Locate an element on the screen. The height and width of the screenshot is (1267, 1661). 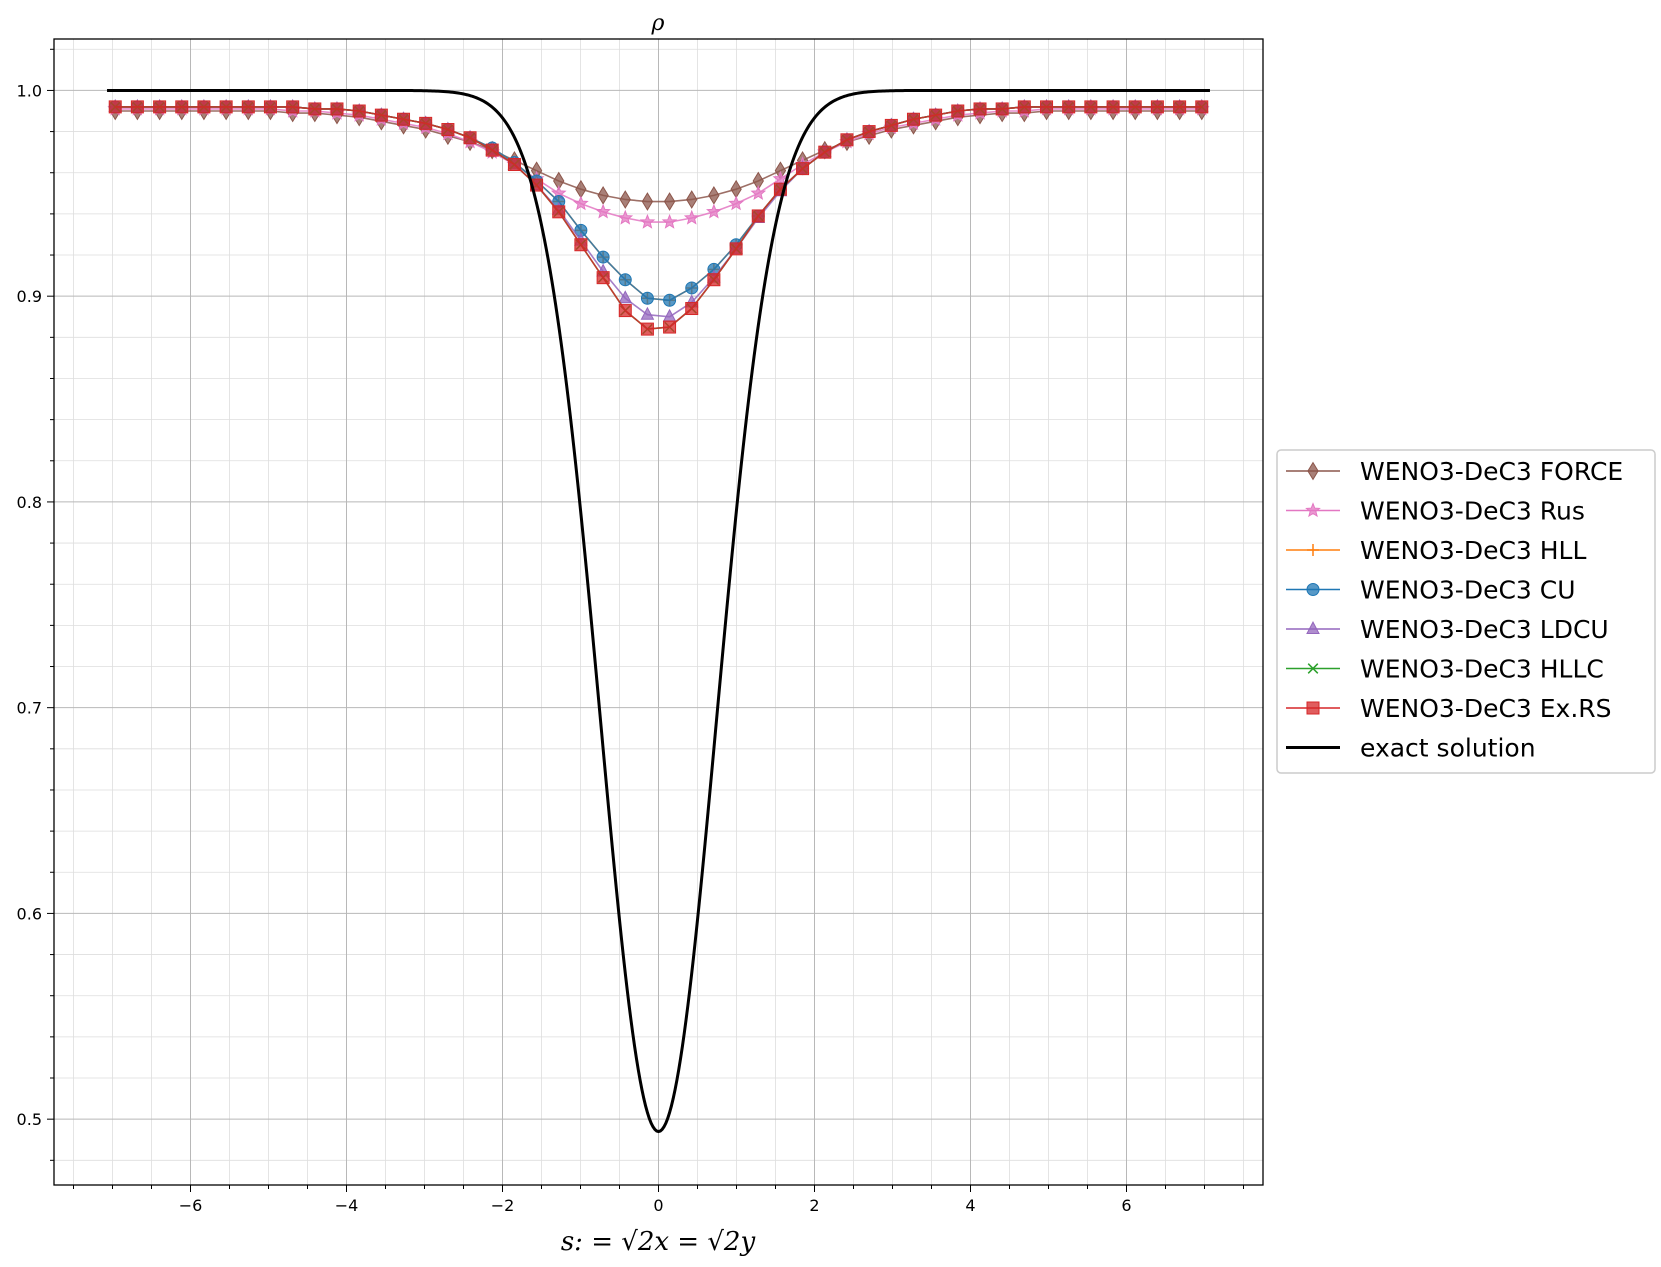
legend-entry: WENO3-DeC3 HLL is located at coordinates (1436, 550).